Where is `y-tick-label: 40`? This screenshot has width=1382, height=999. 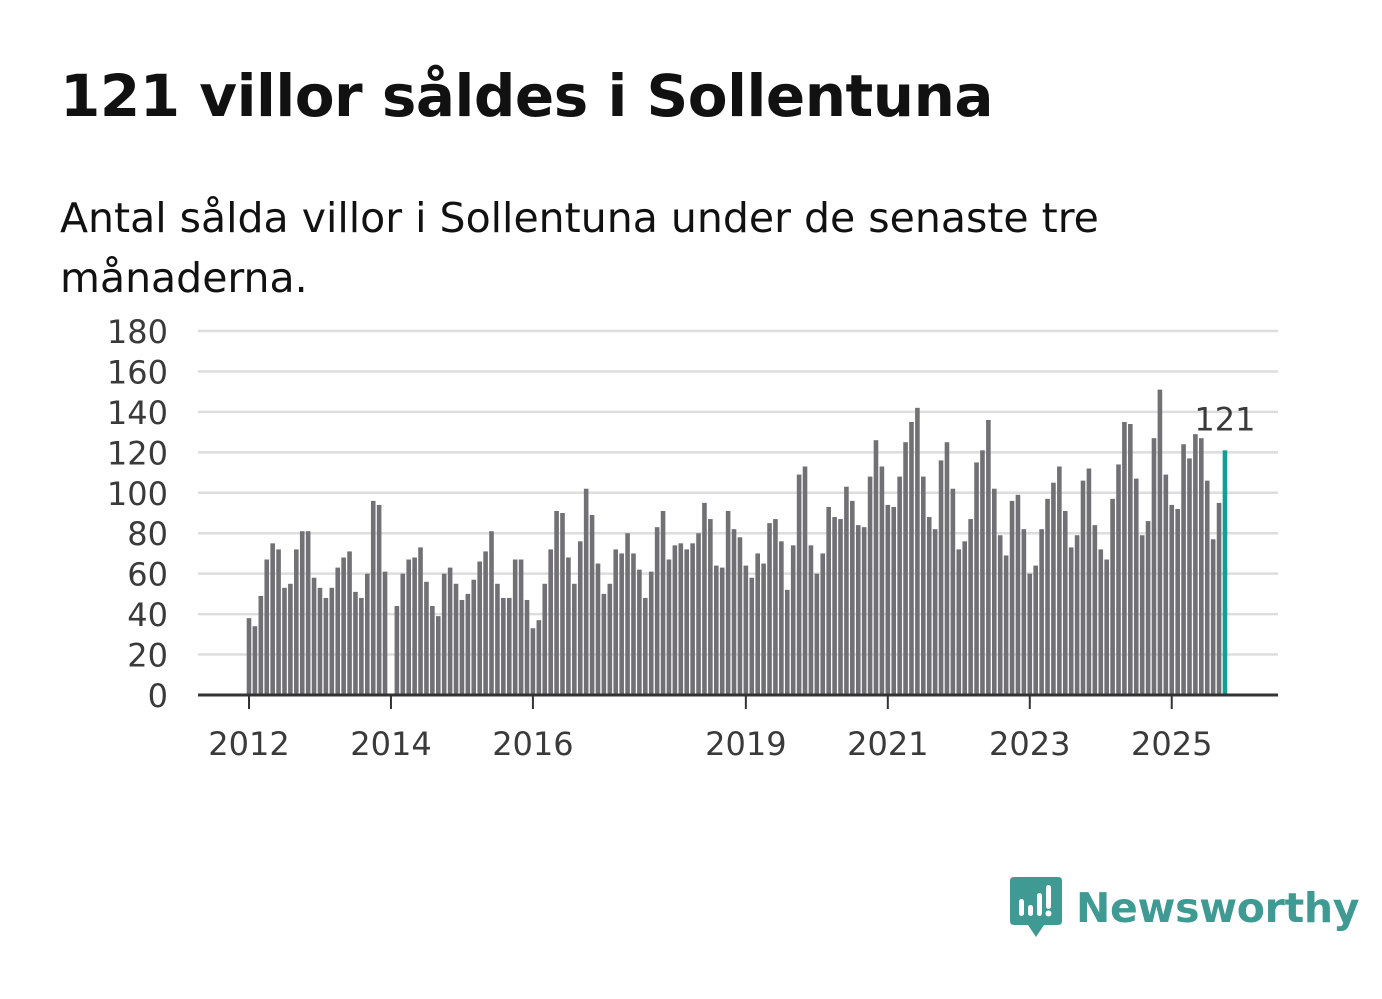
y-tick-label: 40 is located at coordinates (147, 615).